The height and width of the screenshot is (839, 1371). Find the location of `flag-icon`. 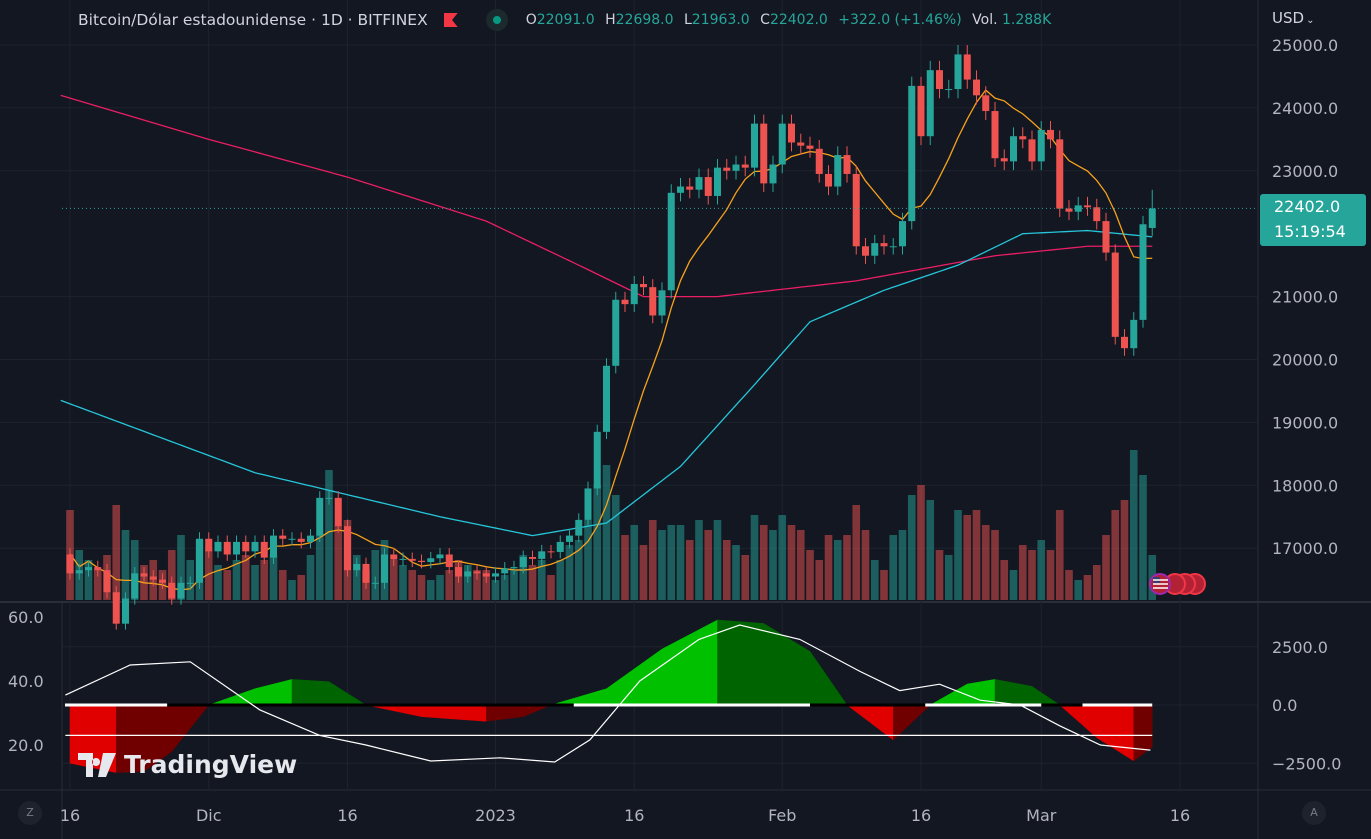

flag-icon is located at coordinates (450, 20).